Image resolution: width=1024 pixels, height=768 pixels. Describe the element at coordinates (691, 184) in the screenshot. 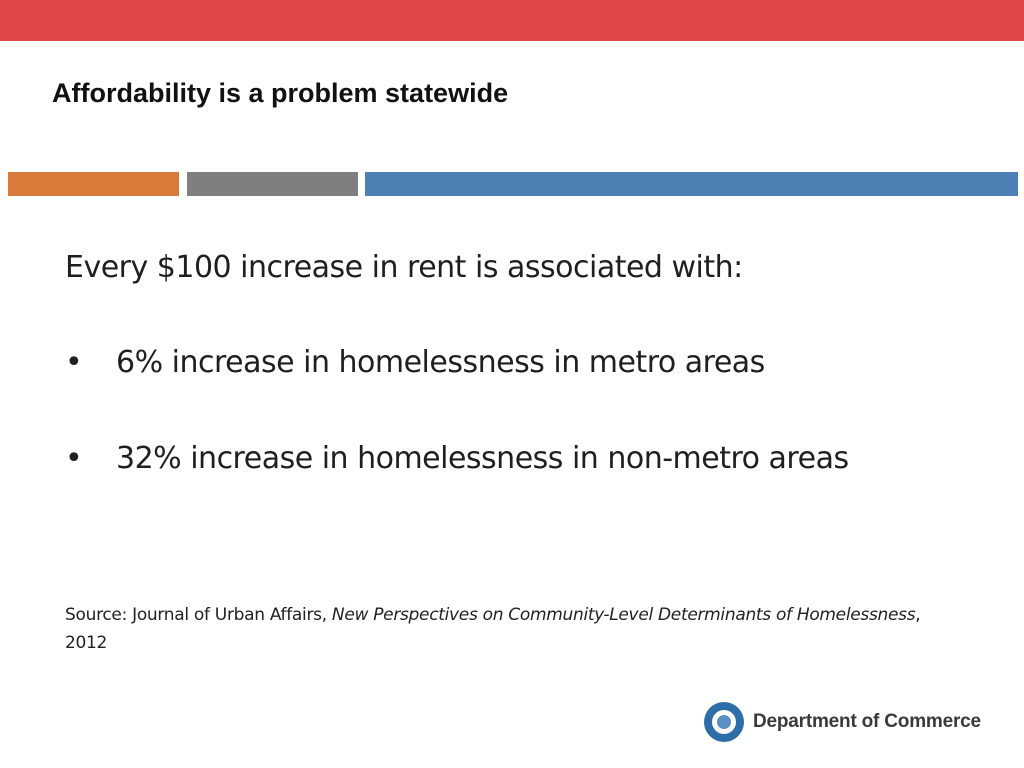

I see `divider-stripe-blue` at that location.